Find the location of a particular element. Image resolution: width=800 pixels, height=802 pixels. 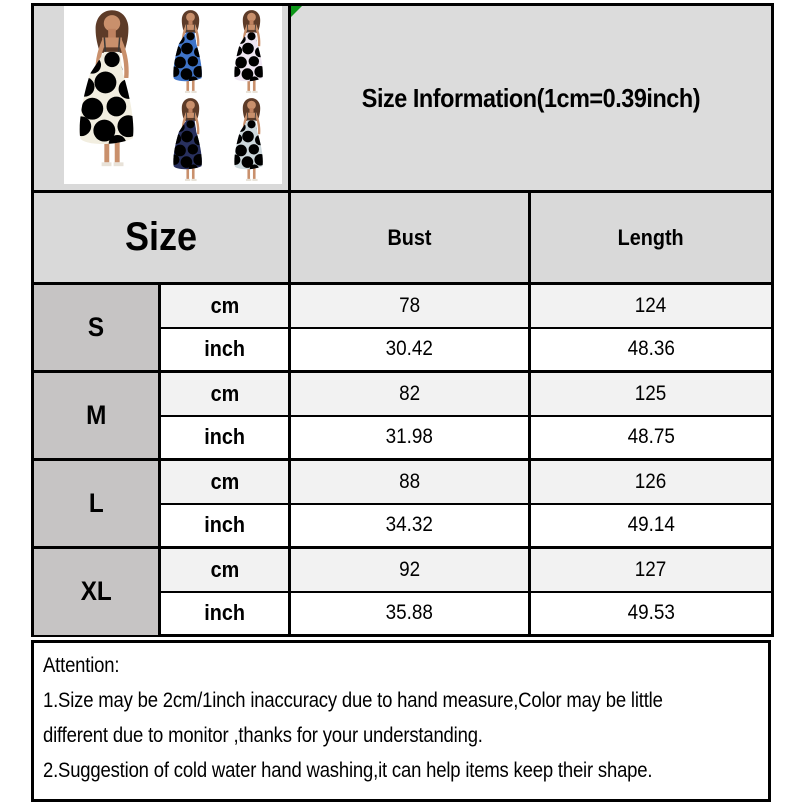

dress-photo-large is located at coordinates (112, 96).